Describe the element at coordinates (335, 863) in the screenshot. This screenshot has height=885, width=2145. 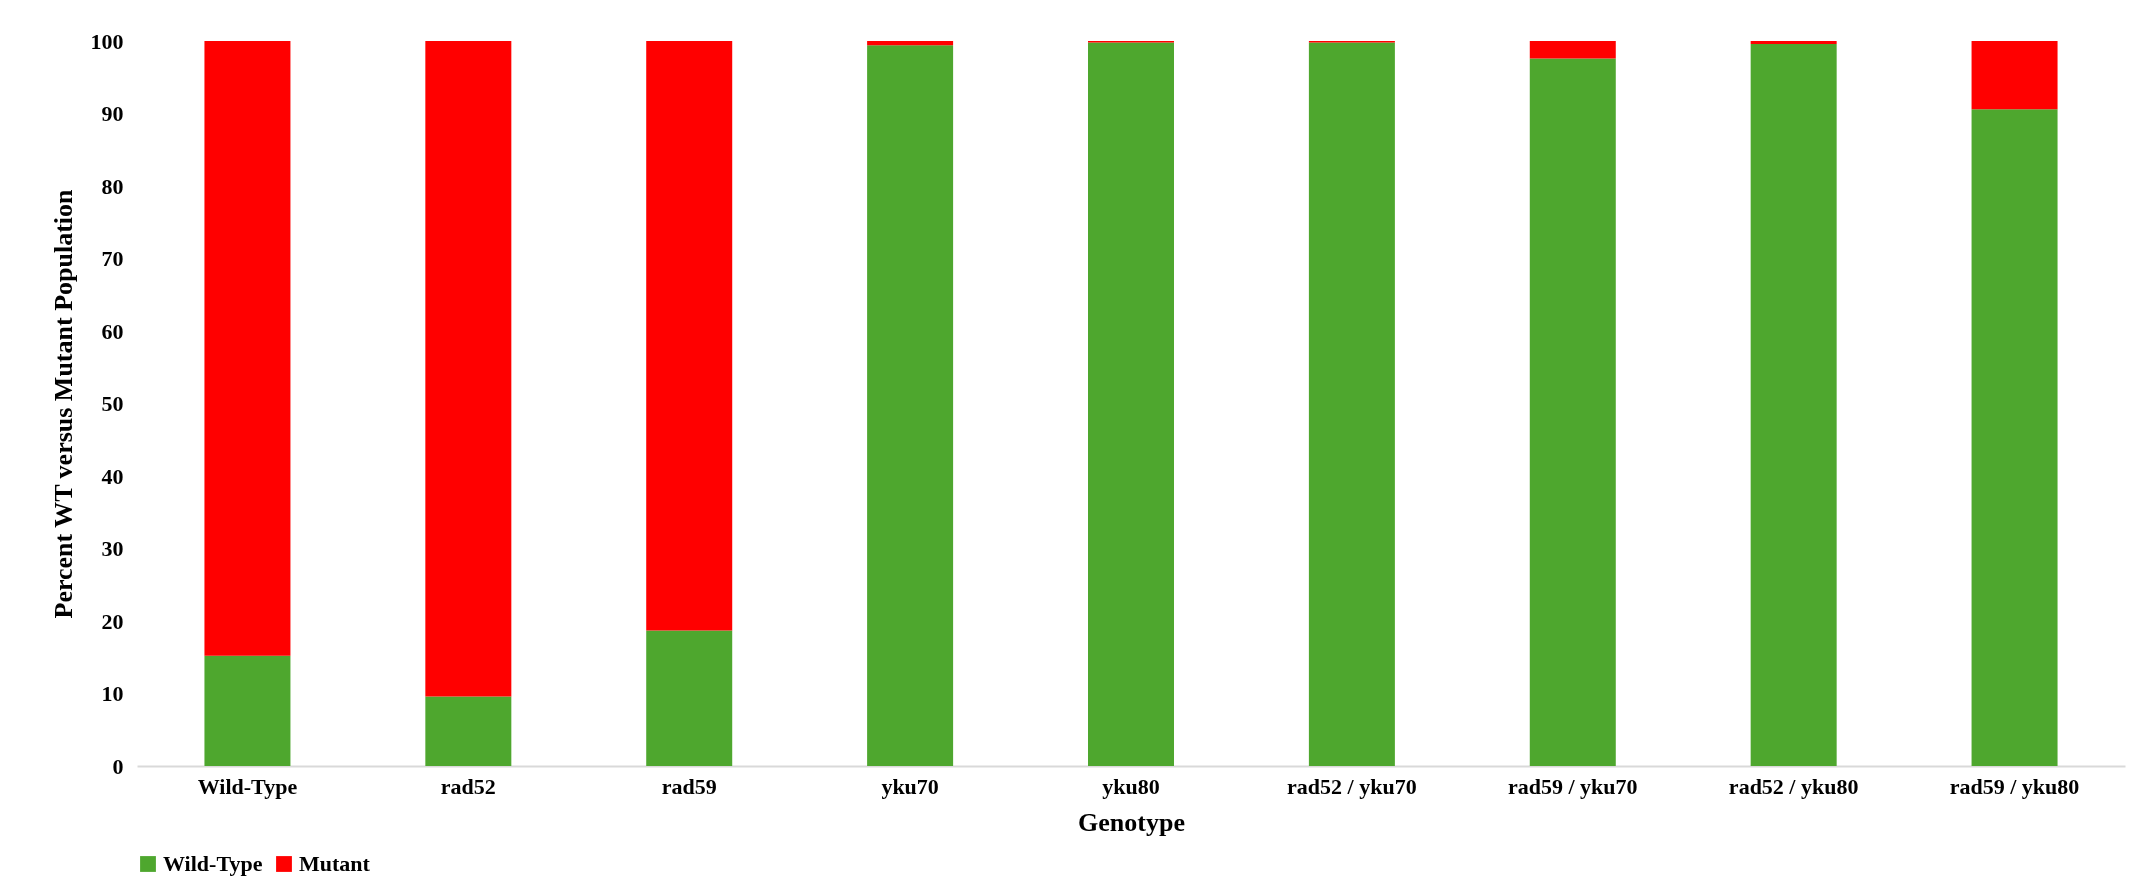
I see `legend-label: Mutant` at that location.